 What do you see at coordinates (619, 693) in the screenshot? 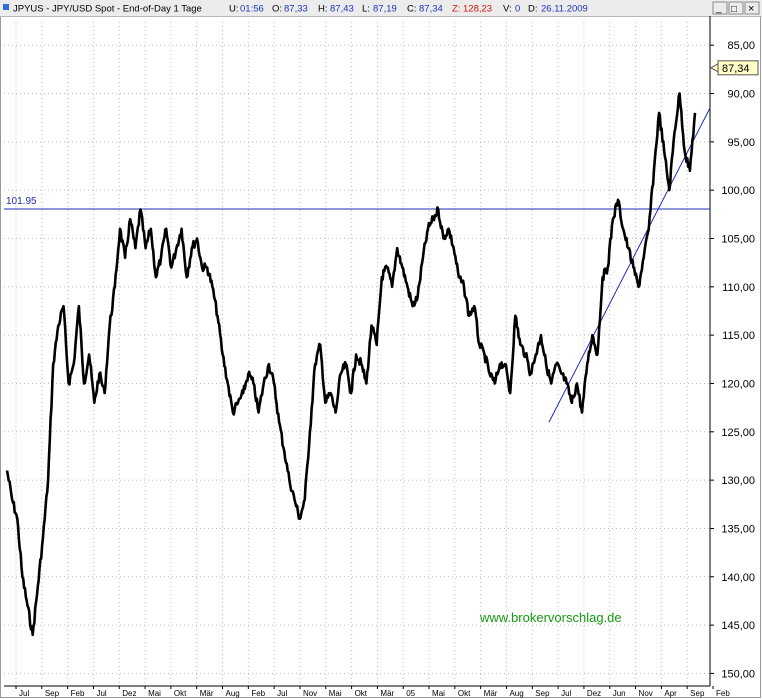
I see `x-tick-label: Jun` at bounding box center [619, 693].